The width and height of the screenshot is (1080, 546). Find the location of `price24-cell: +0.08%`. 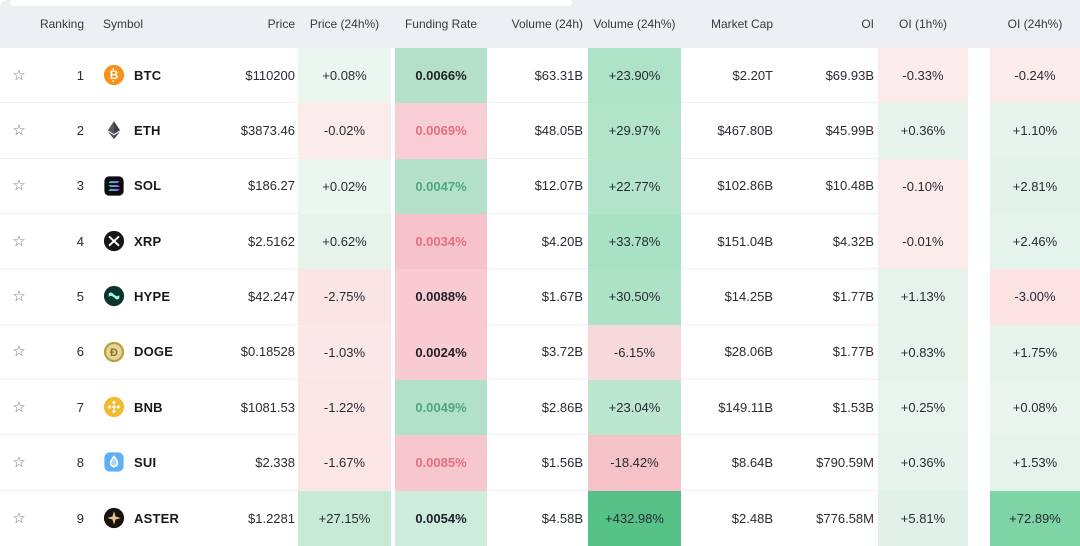

price24-cell: +0.08% is located at coordinates (344, 76).